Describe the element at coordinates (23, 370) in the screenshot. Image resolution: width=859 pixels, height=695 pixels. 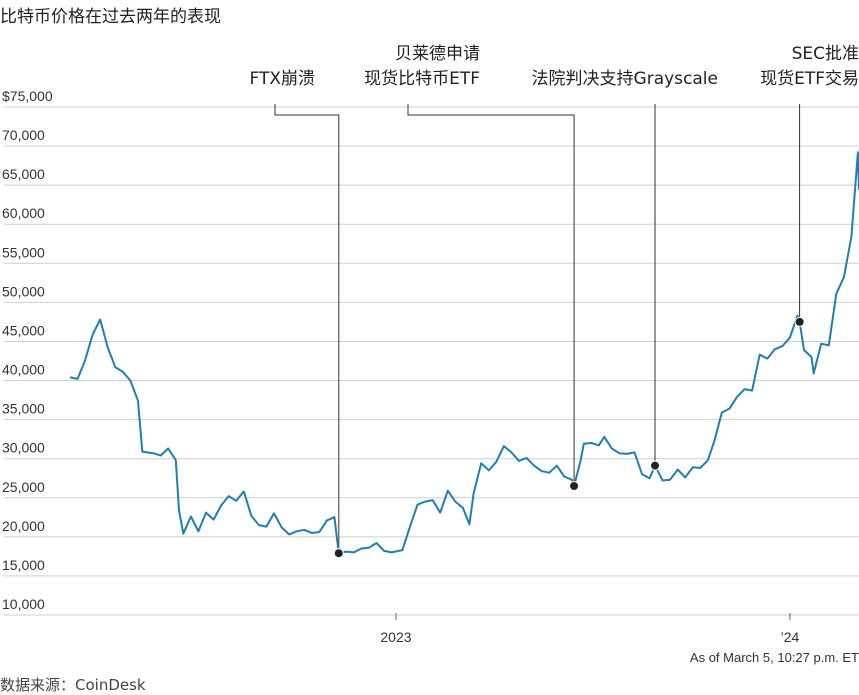
I see `y-tick-label: 40,000` at that location.